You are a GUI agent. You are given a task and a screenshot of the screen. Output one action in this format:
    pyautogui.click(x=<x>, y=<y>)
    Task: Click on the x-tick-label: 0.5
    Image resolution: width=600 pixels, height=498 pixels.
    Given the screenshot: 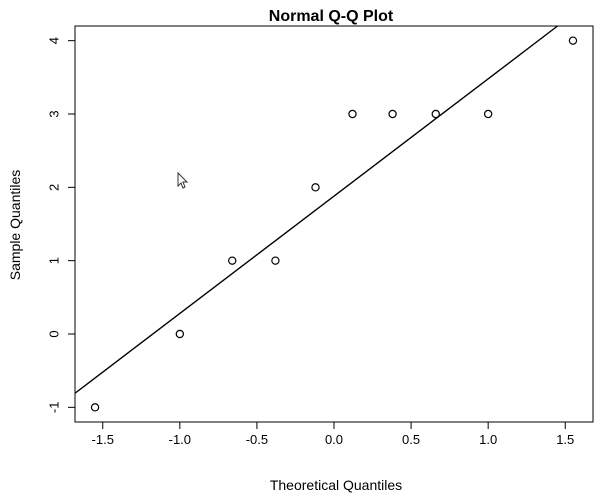 What is the action you would take?
    pyautogui.click(x=411, y=439)
    